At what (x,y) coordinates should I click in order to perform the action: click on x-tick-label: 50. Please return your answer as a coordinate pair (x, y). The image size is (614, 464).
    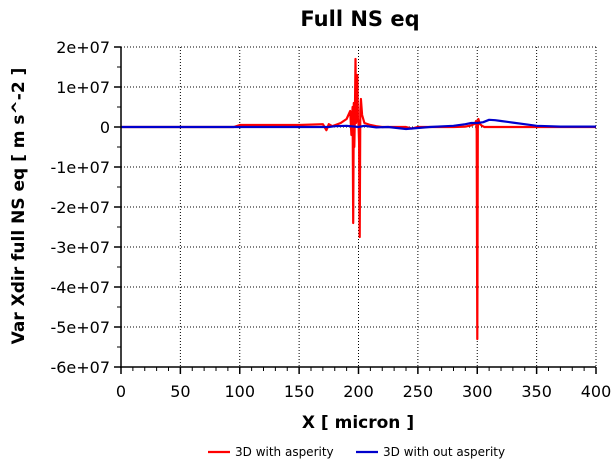
    Looking at the image, I should click on (180, 391).